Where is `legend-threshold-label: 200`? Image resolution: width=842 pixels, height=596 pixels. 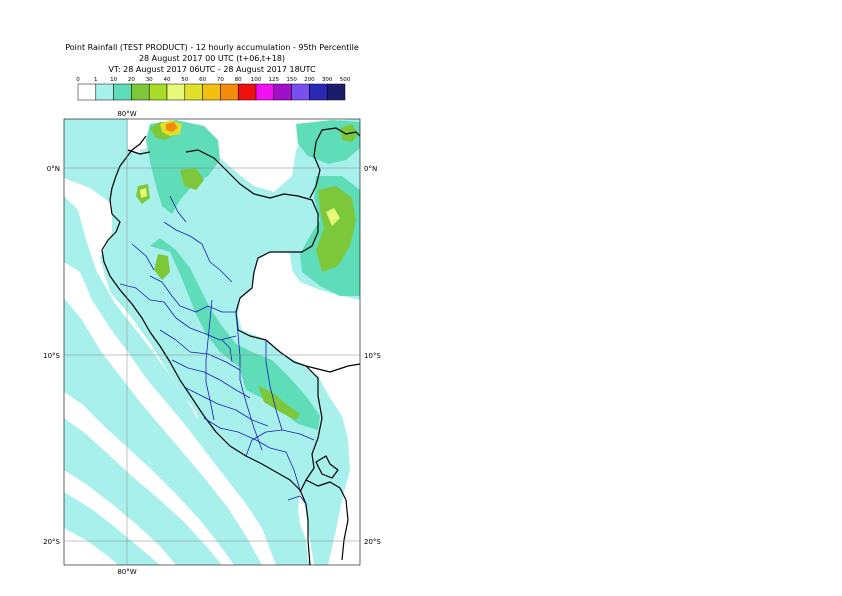
legend-threshold-label: 200 is located at coordinates (309, 80).